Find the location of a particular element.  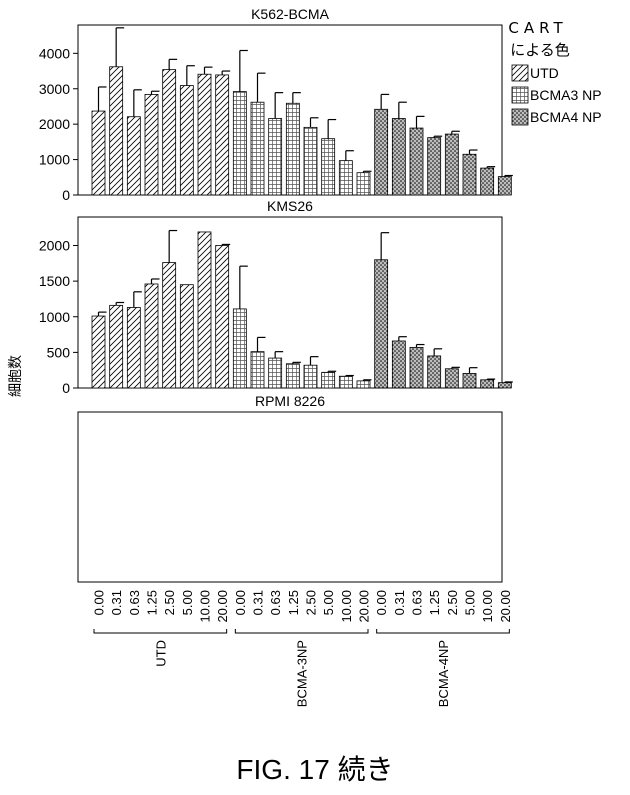

group-label: BCMA-3NP is located at coordinates (302, 673).